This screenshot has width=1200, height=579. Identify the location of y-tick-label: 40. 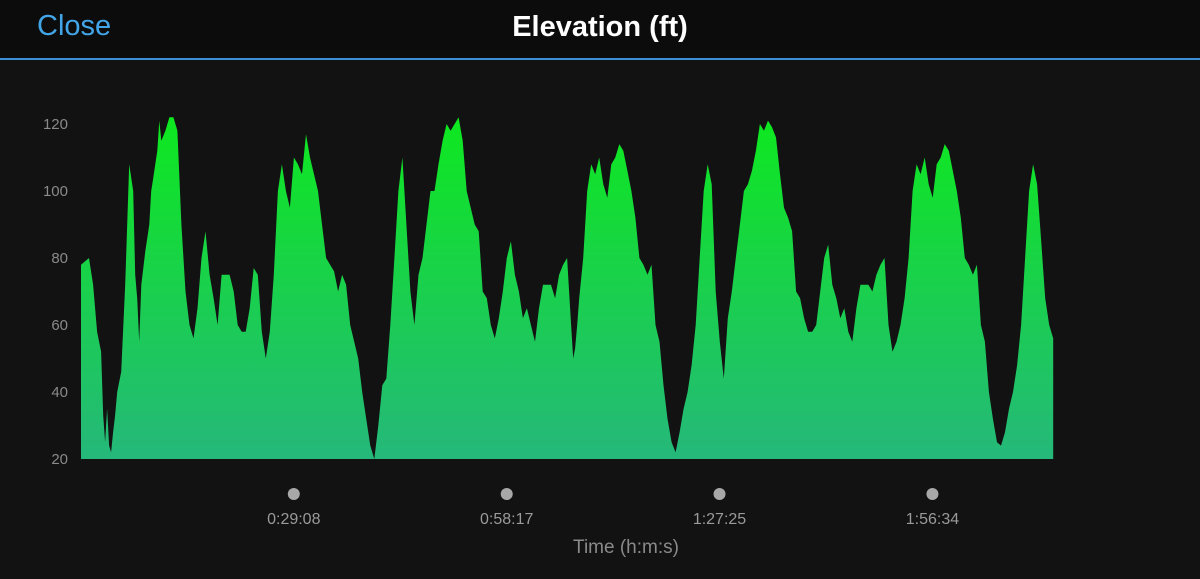
(59, 392).